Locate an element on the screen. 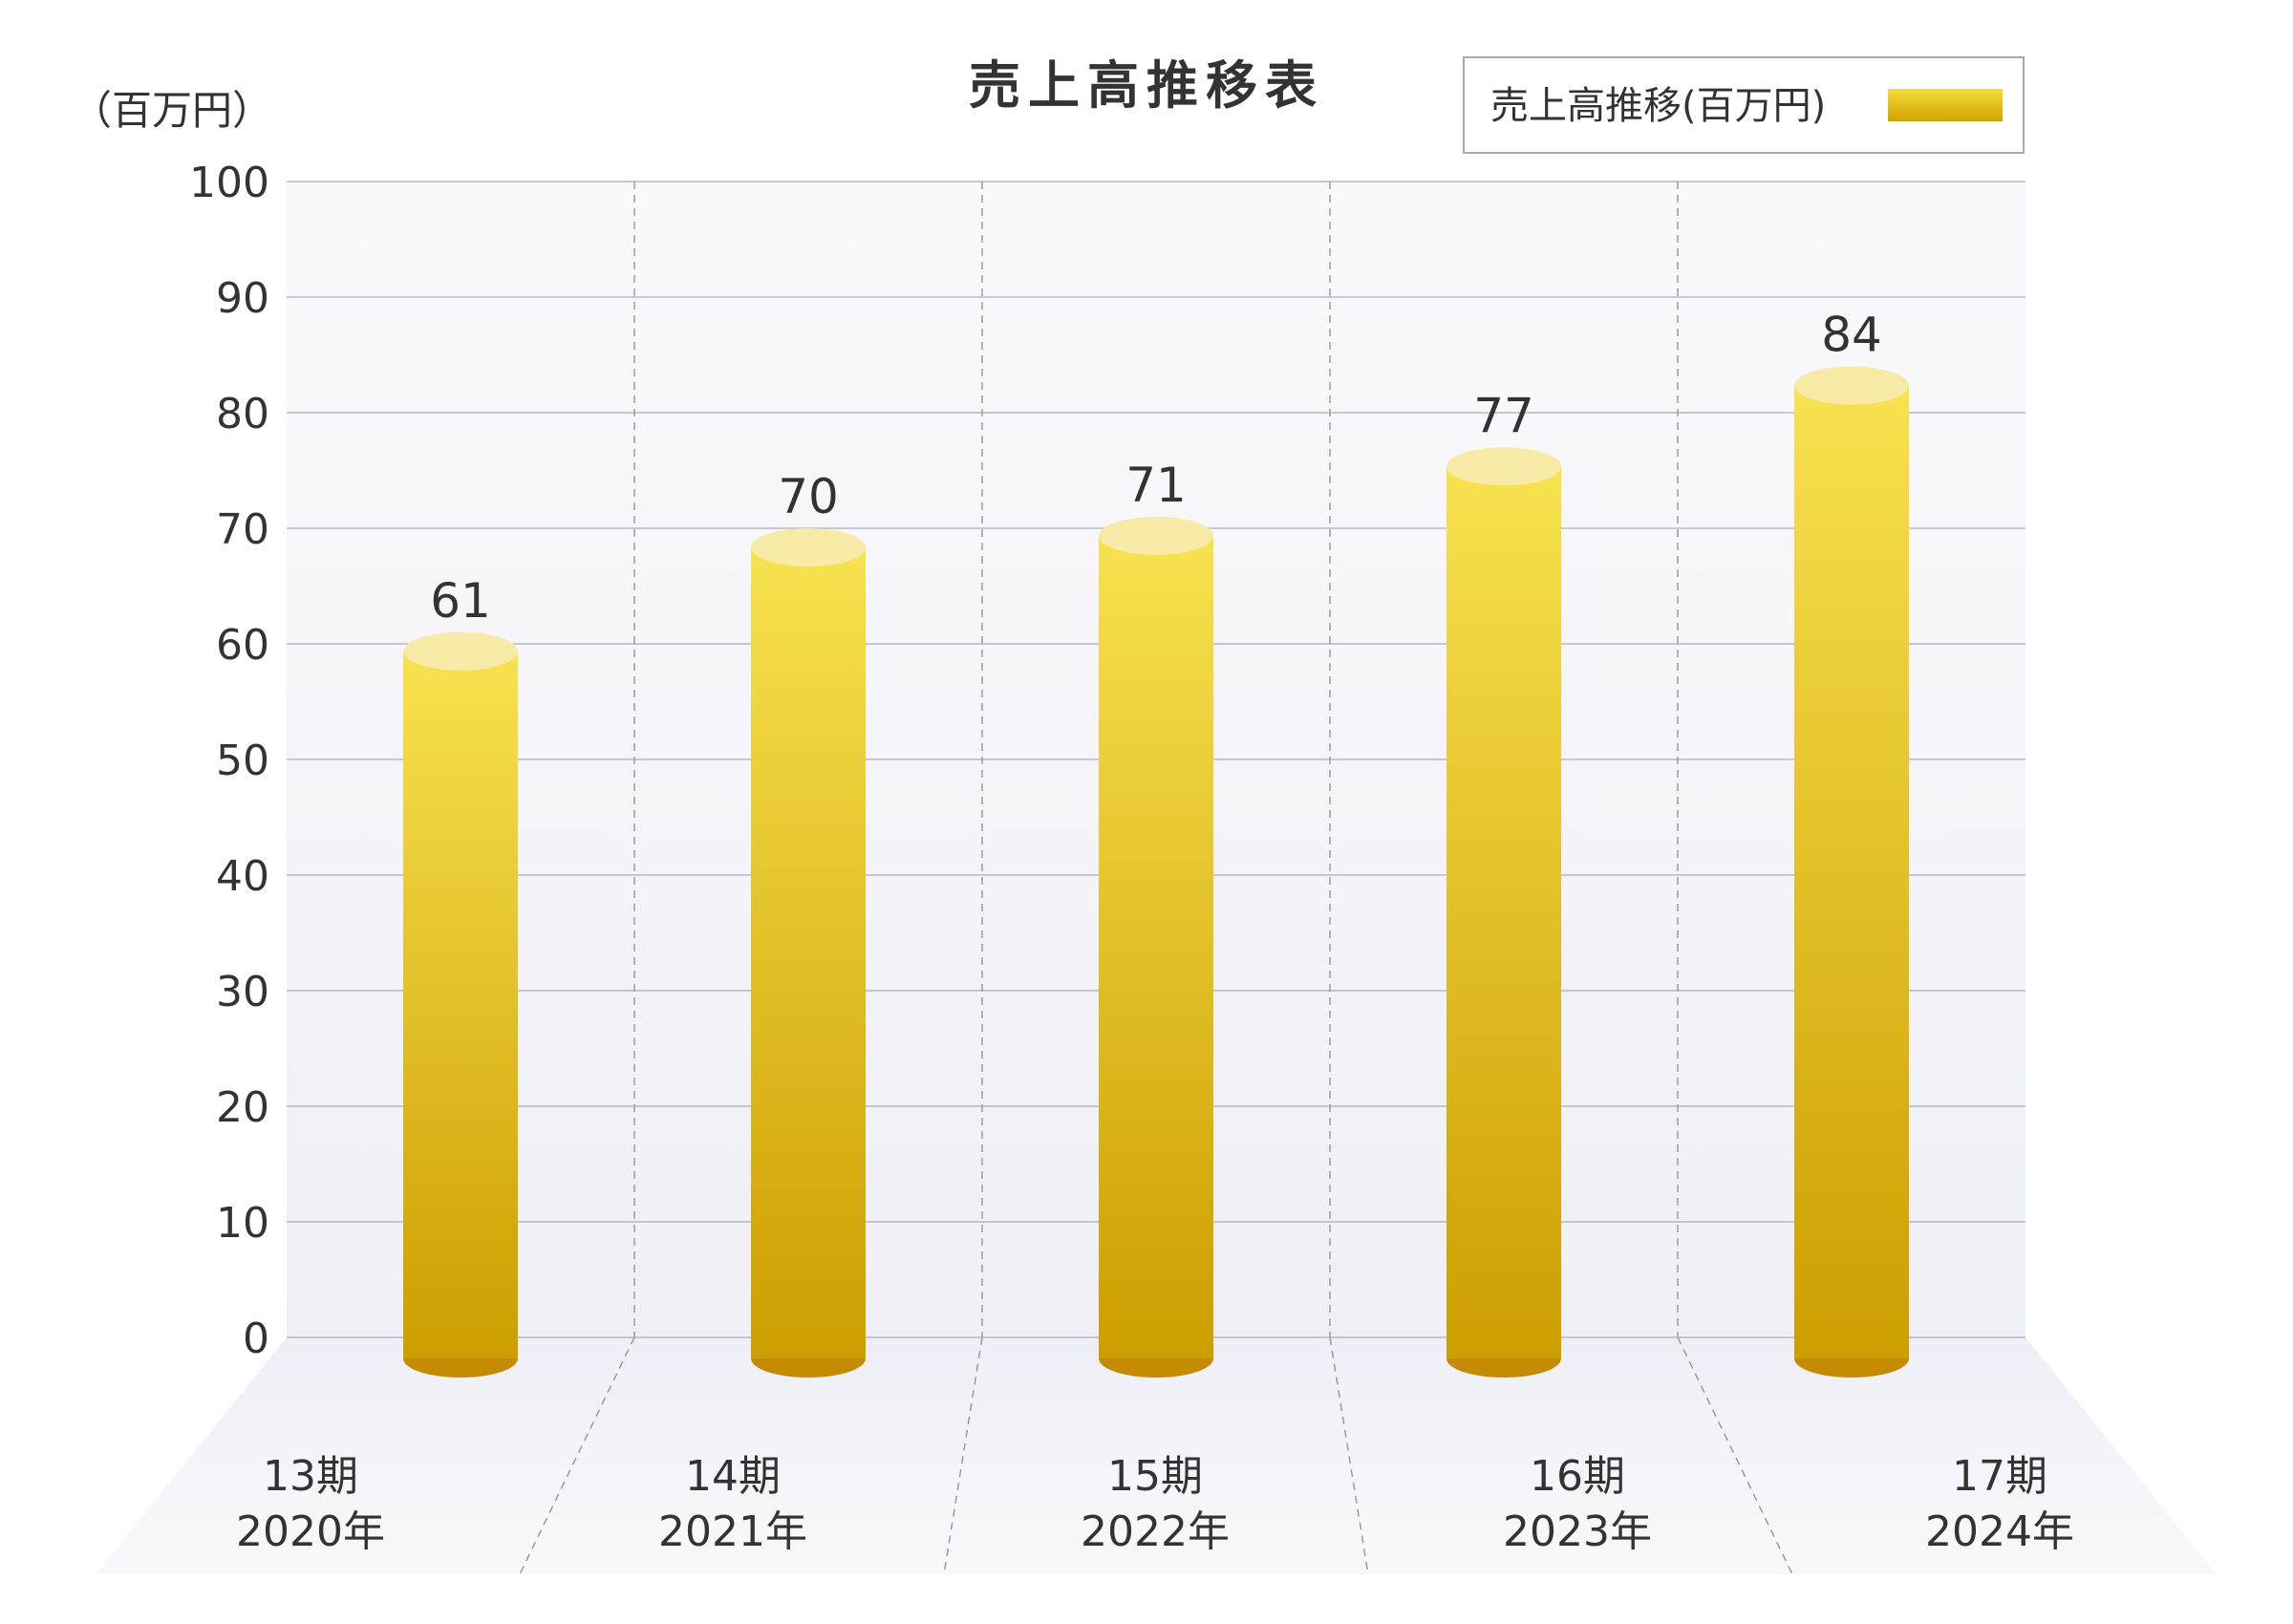 Image resolution: width=2293 pixels, height=1624 pixels. value-label: 71 is located at coordinates (1156, 486).